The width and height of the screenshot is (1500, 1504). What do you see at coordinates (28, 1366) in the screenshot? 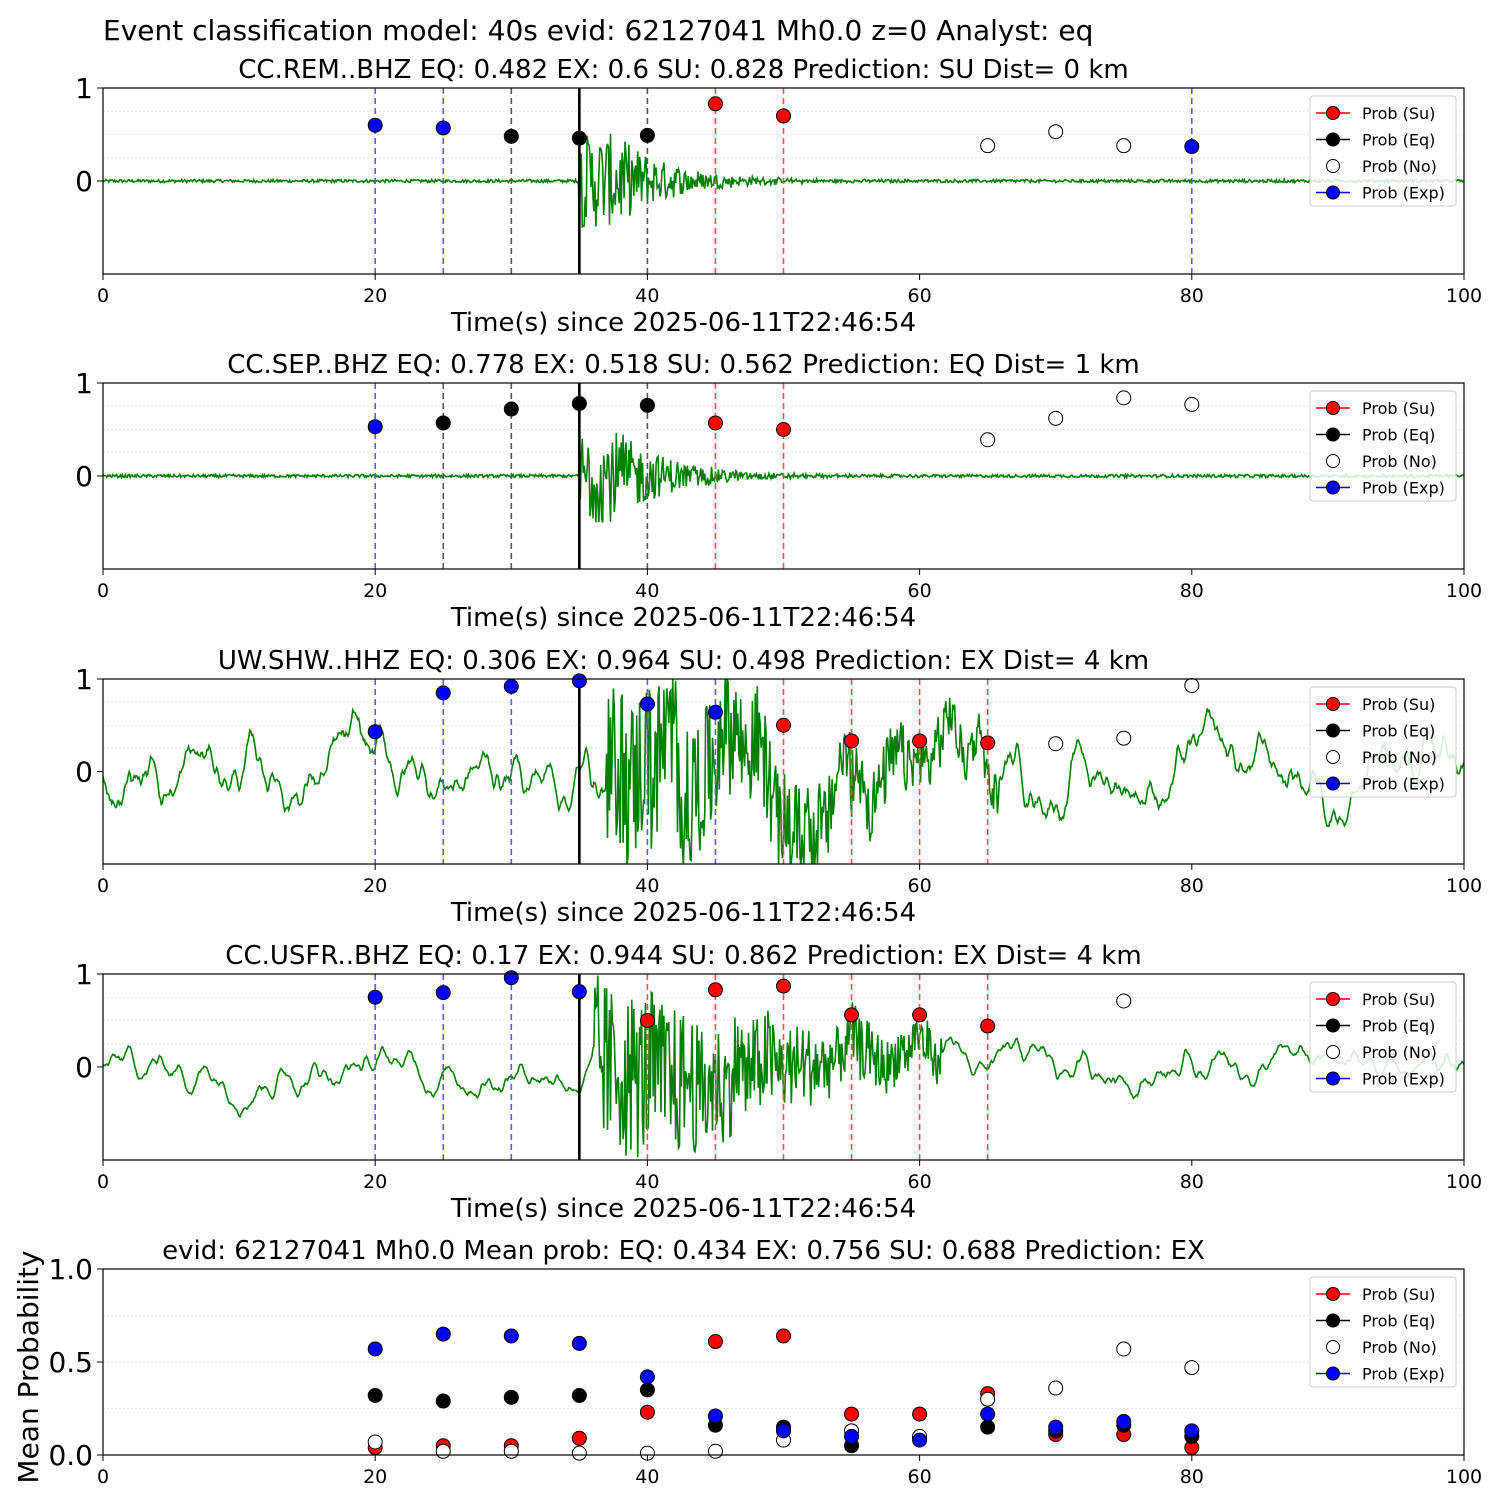
I see `y-axis-label: Mean Probability` at bounding box center [28, 1366].